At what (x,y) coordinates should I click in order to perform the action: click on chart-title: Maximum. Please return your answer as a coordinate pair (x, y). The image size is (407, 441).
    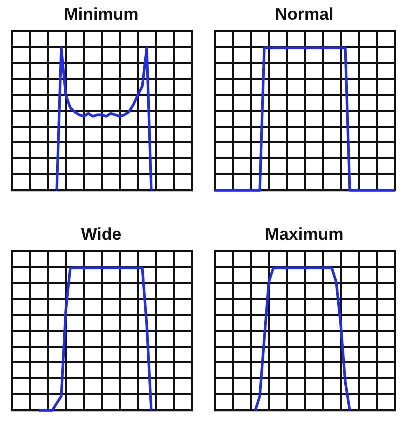
    Looking at the image, I should click on (304, 235).